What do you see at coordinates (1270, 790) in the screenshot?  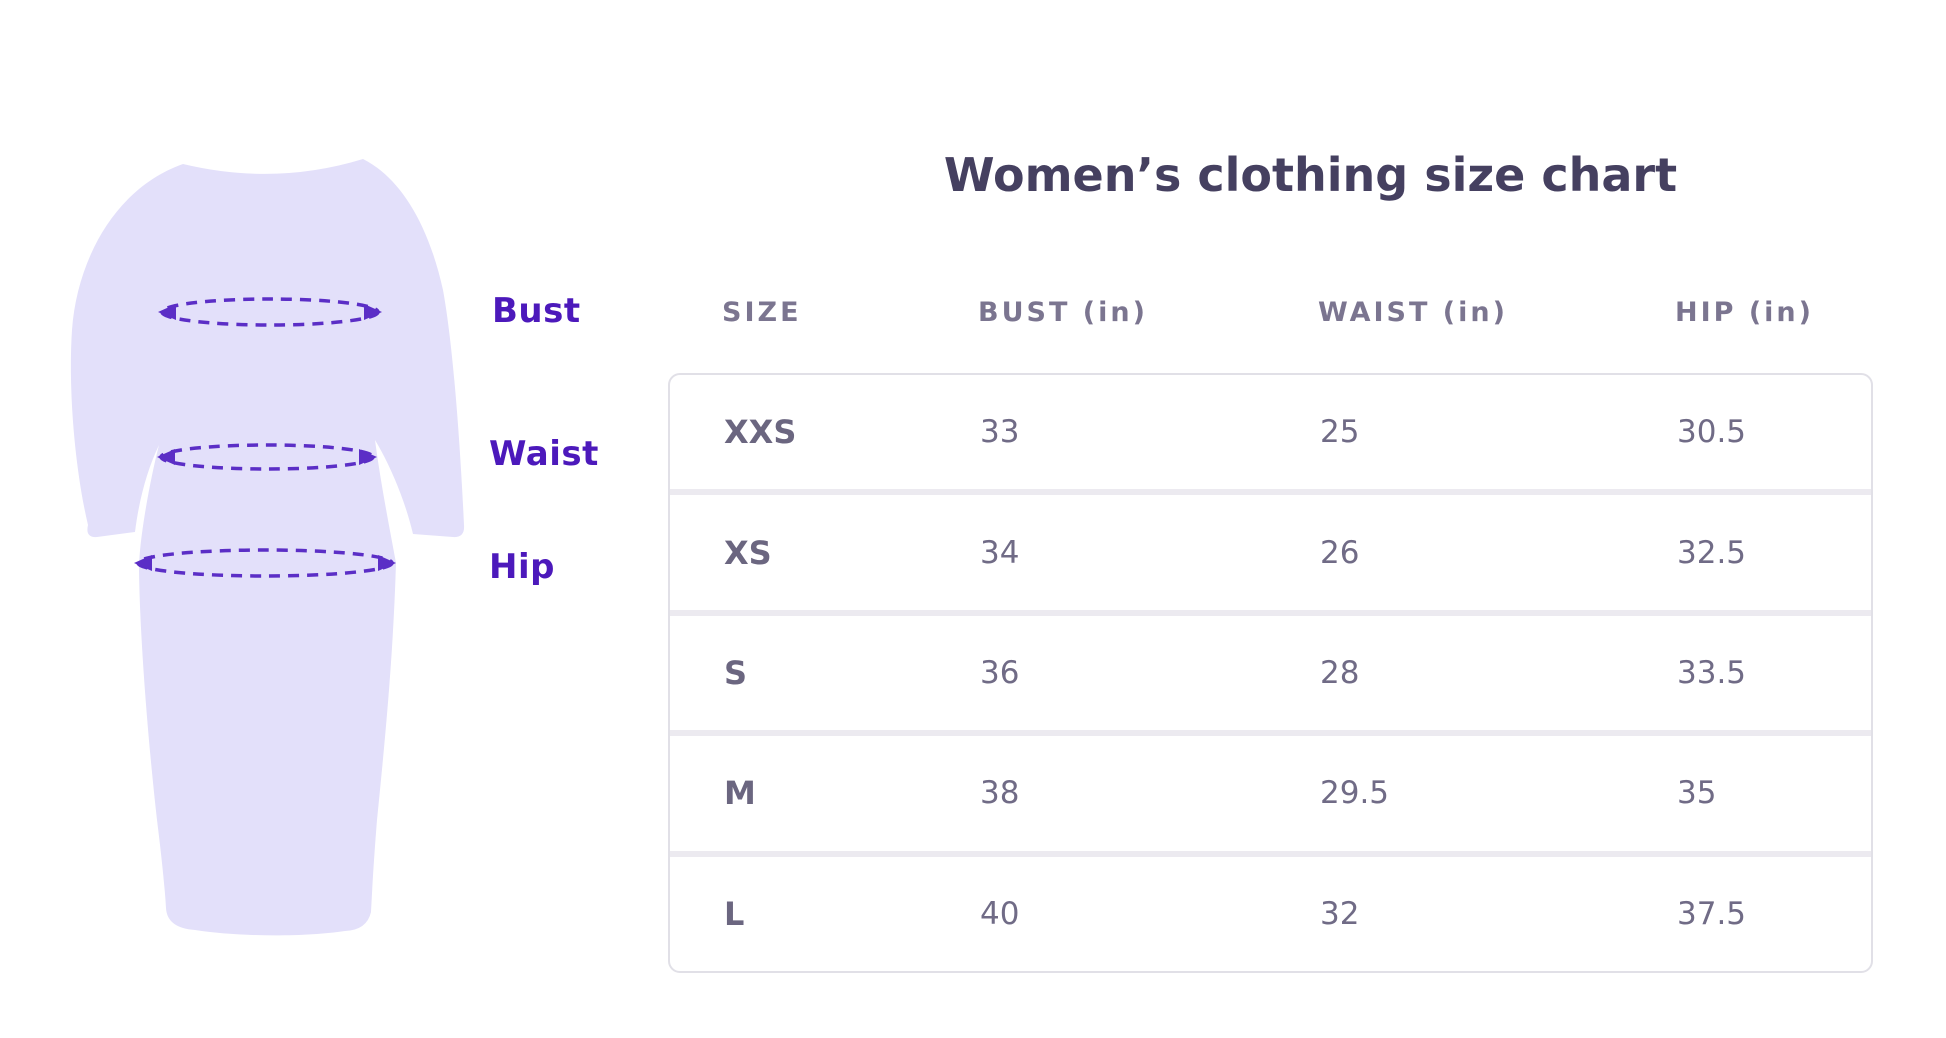 I see `table-row-m: M 38 29.5 35` at bounding box center [1270, 790].